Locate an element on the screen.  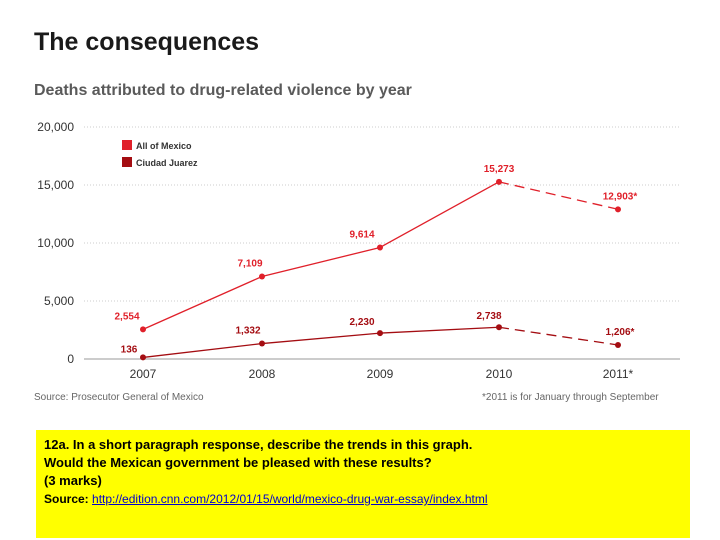
chart-source: Source: Prosecutor General of Mexico is located at coordinates (119, 397).